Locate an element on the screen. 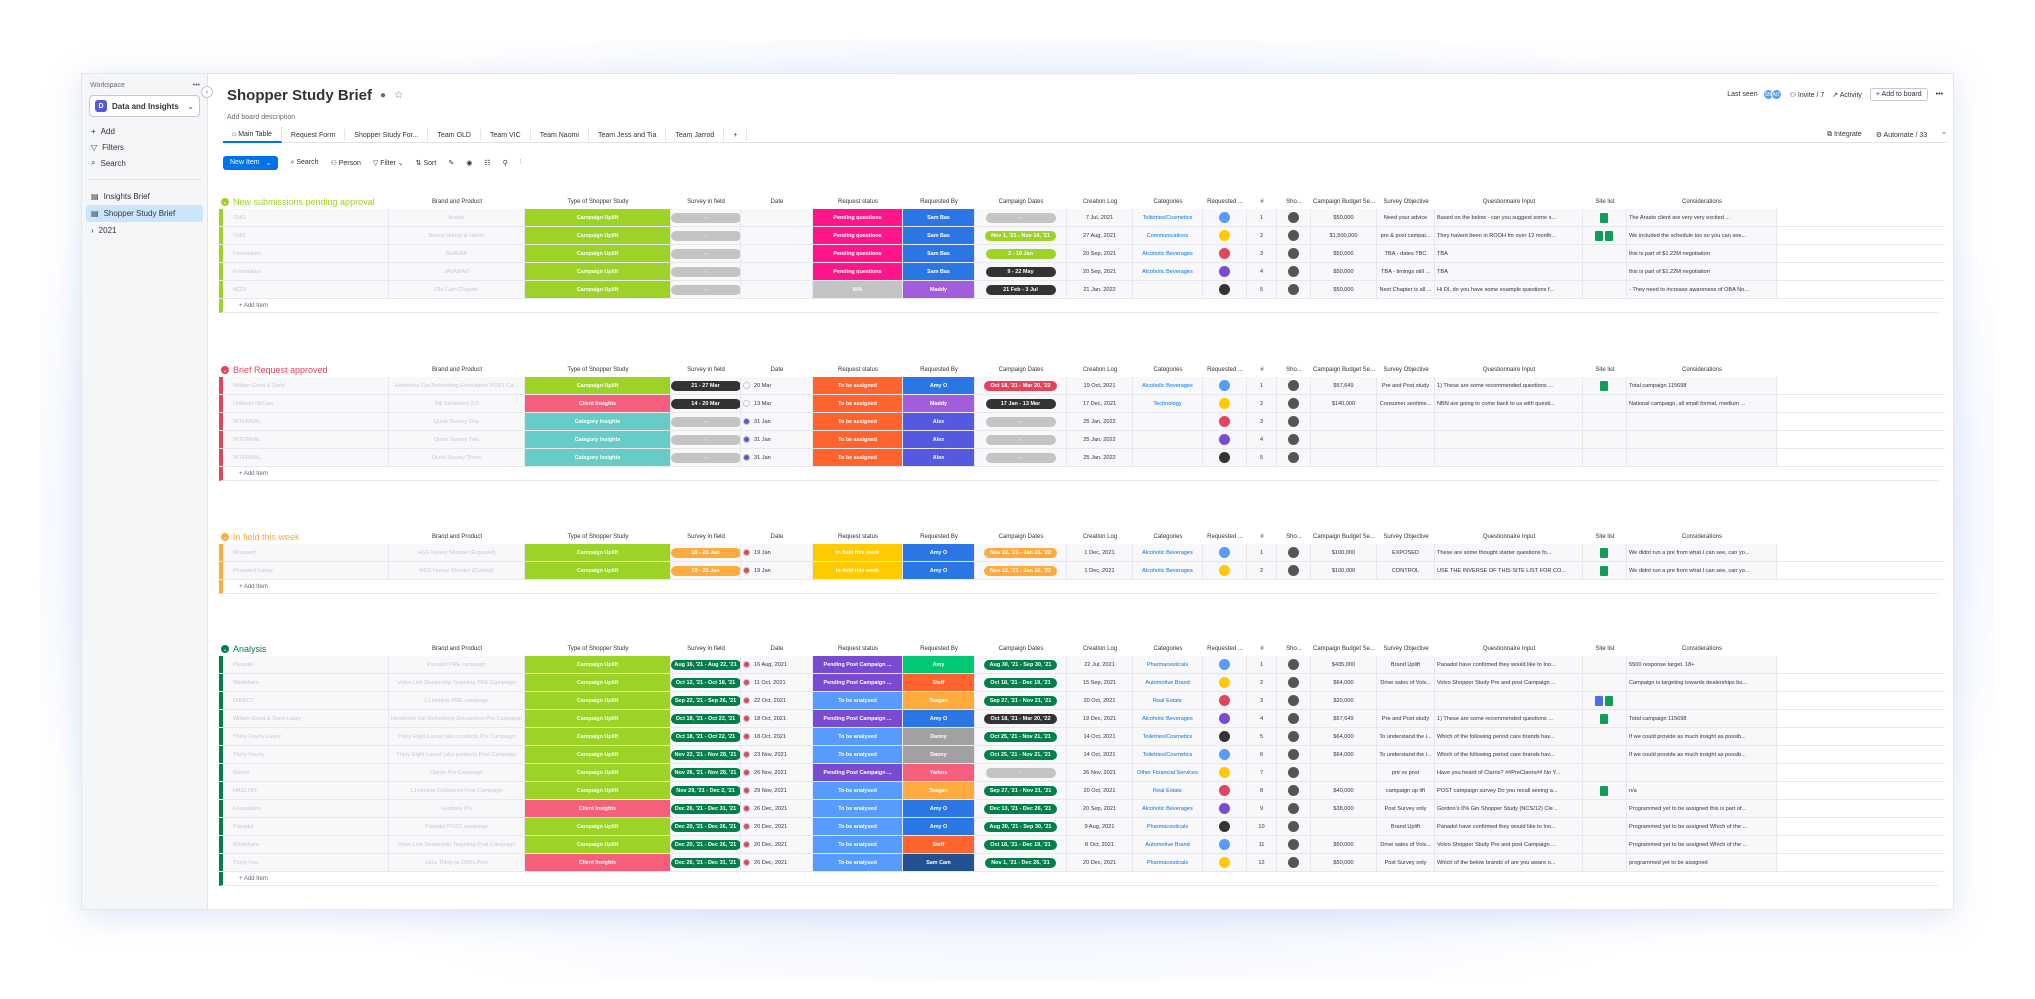 The image size is (2035, 999). sort-button: ⇅ Sort is located at coordinates (426, 163).